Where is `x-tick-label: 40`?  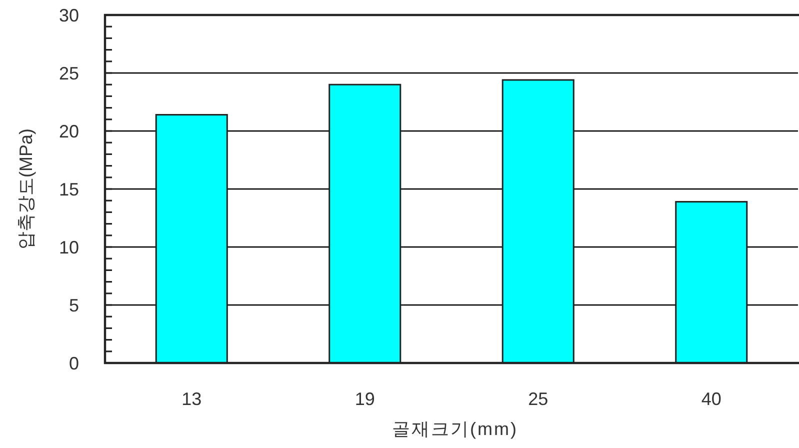 x-tick-label: 40 is located at coordinates (711, 399).